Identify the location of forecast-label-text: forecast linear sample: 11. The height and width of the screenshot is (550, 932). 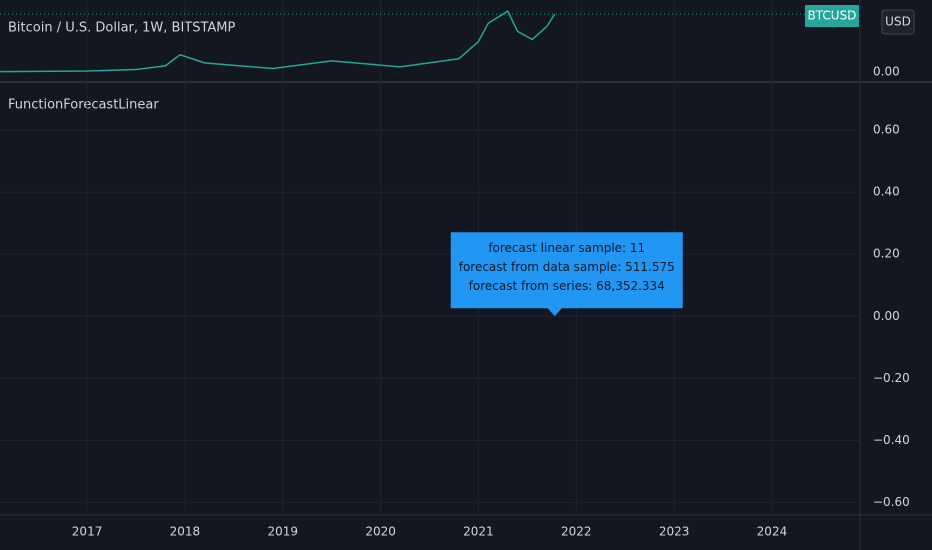
(566, 248).